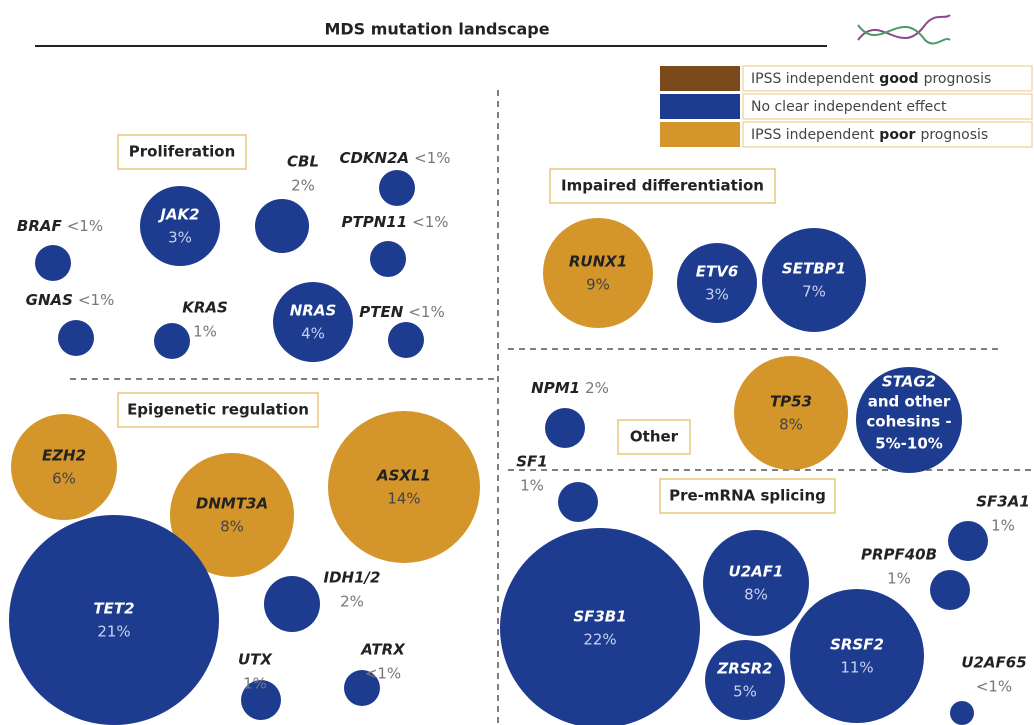 The image size is (1034, 725). I want to click on gene-label: PTEN <1%, so click(401, 312).